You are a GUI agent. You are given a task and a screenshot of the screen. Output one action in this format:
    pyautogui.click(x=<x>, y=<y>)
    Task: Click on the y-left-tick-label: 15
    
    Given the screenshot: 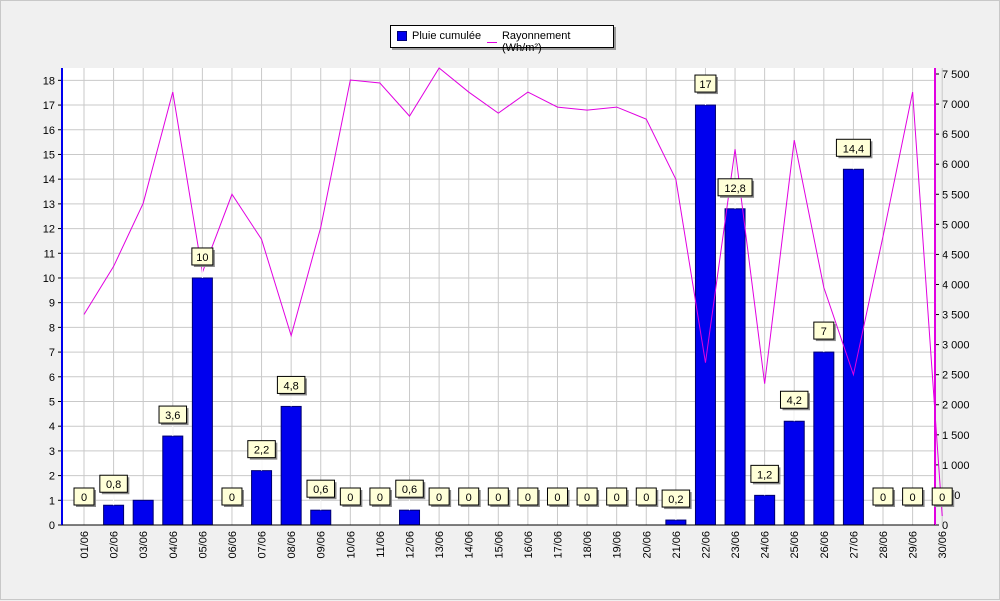 What is the action you would take?
    pyautogui.click(x=49, y=155)
    